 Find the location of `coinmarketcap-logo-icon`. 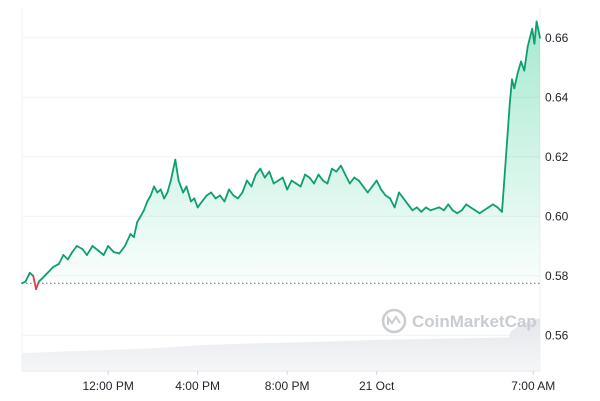

coinmarketcap-logo-icon is located at coordinates (394, 321).